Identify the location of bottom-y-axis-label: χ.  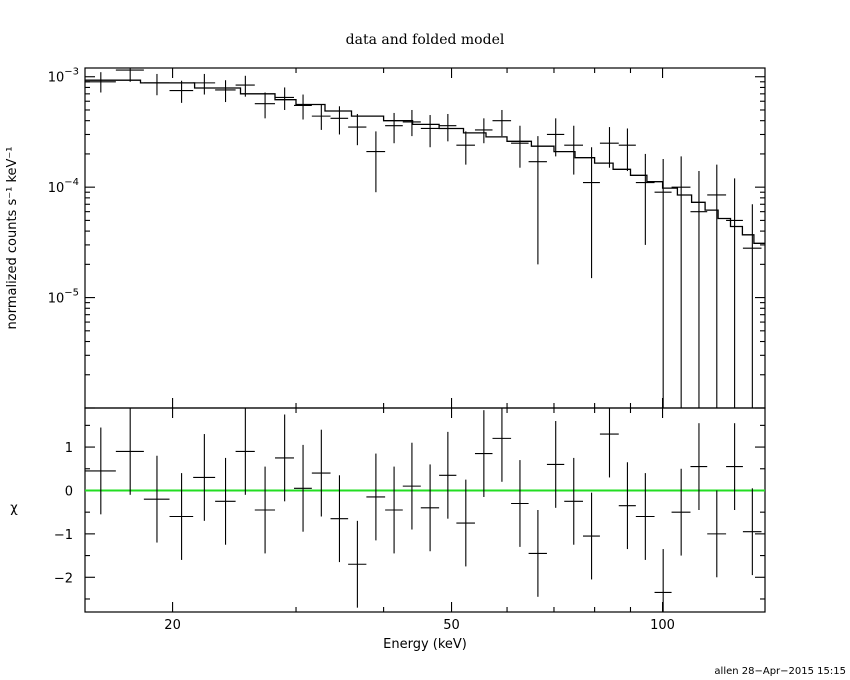
(14, 508).